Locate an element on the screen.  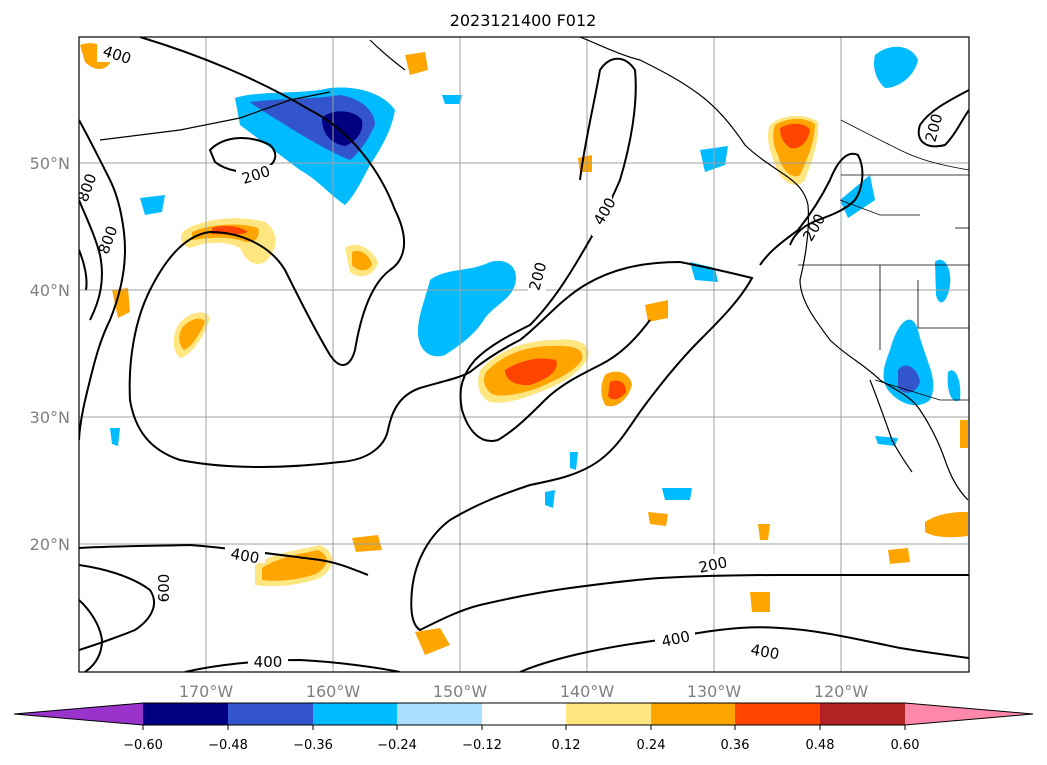
colorbar-tick-label: −0.36 is located at coordinates (313, 745).